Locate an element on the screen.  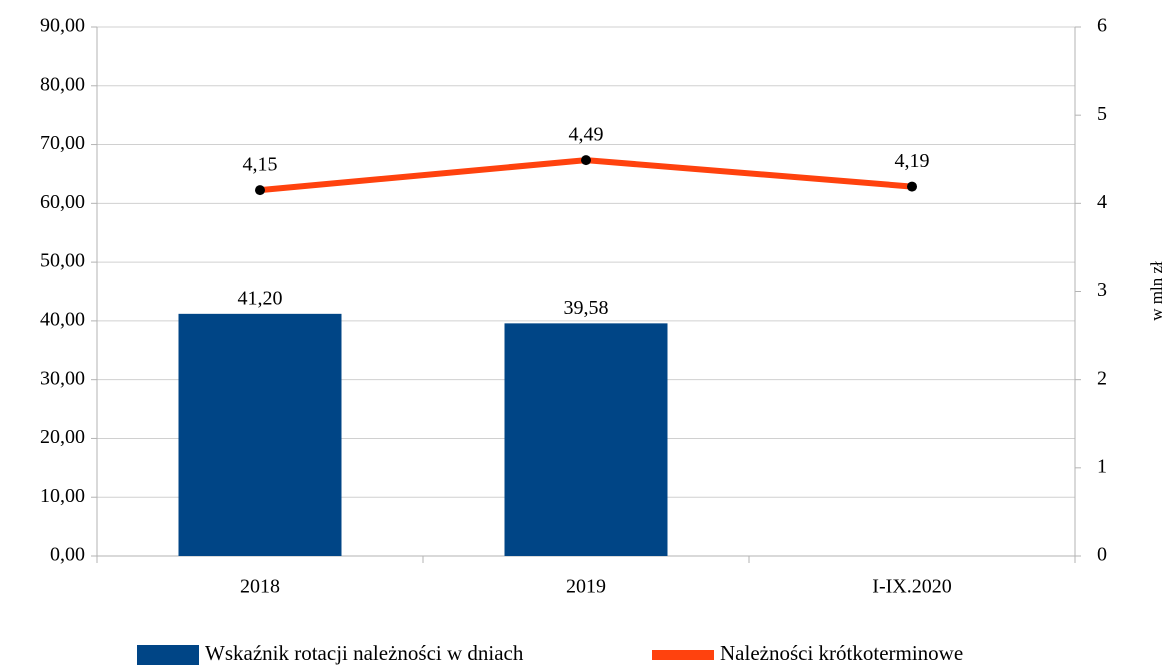
y-tick-label: 40,00 is located at coordinates (62, 319).